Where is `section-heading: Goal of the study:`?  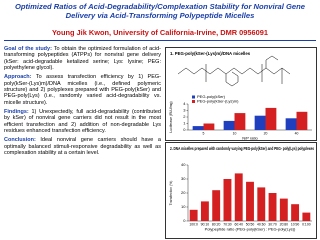 section-heading: Goal of the study: is located at coordinates (28, 49).